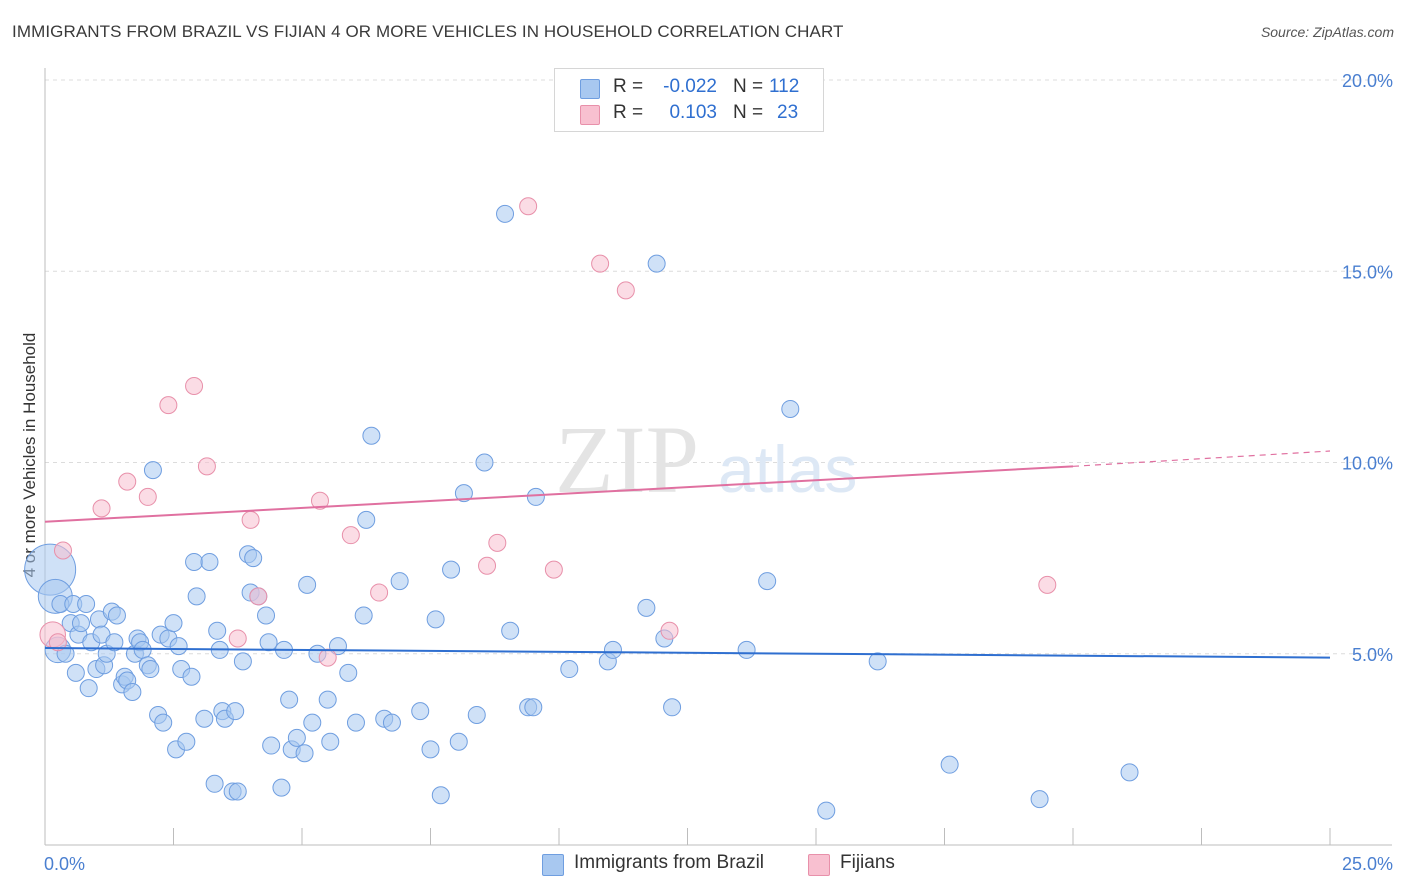  I want to click on source-note: Source: ZipAtlas.com, so click(1327, 32).